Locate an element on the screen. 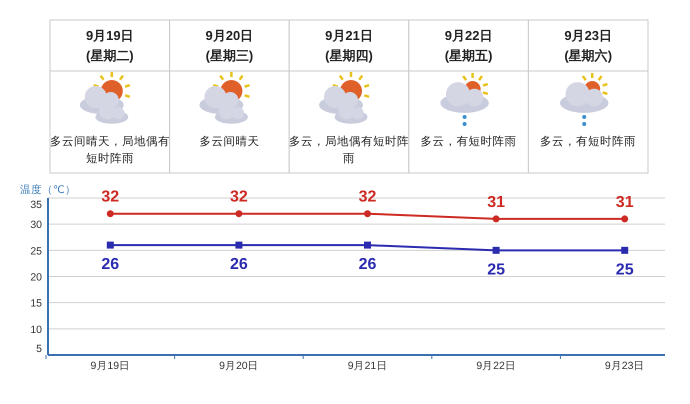  y-tick-label: 25 is located at coordinates (36, 251).